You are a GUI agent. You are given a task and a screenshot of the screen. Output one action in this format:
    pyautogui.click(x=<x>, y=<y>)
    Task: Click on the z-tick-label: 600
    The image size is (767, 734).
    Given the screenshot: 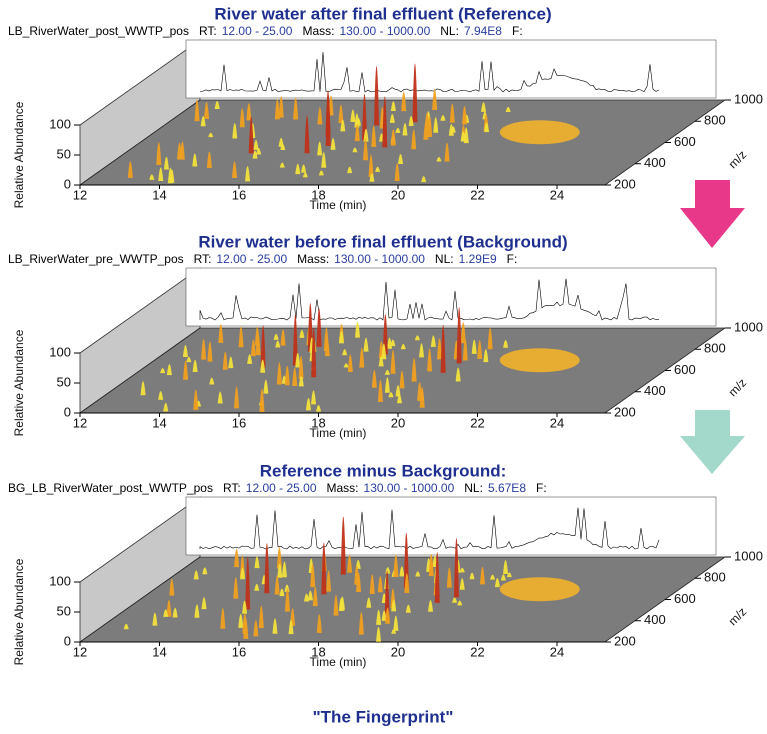 What is the action you would take?
    pyautogui.click(x=685, y=141)
    